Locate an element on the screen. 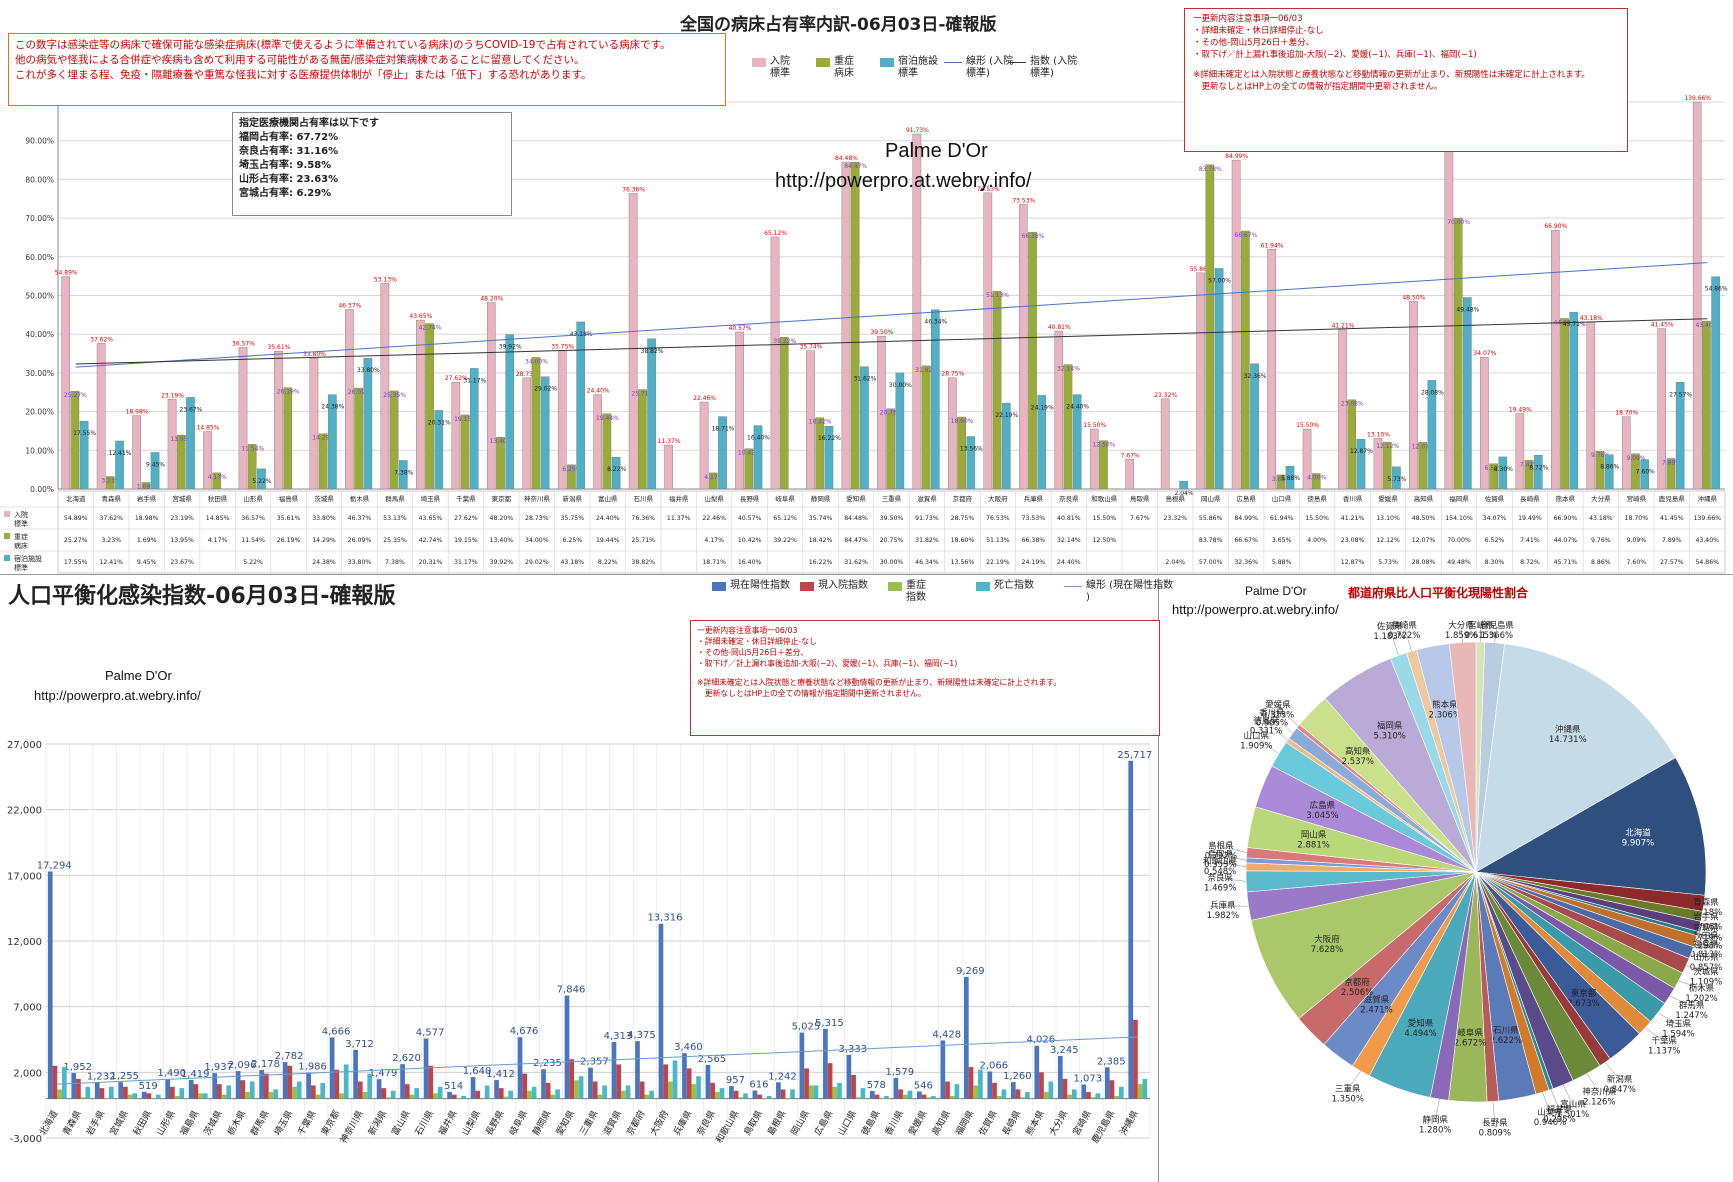  slice-value: 2.126% is located at coordinates (1599, 1102).